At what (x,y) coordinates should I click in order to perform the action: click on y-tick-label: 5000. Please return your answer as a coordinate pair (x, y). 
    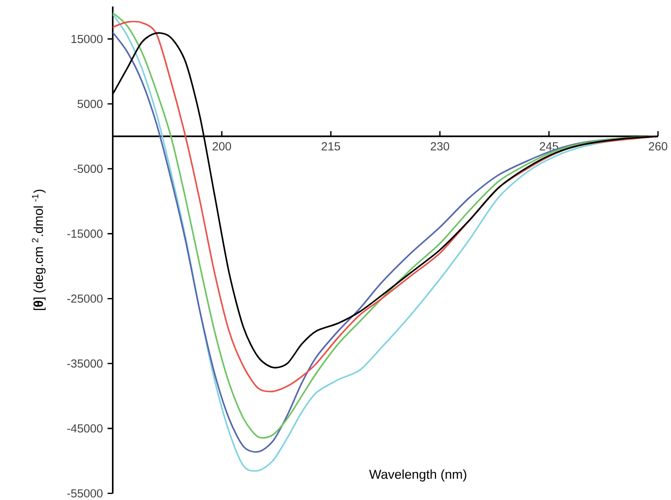
    Looking at the image, I should click on (90, 104).